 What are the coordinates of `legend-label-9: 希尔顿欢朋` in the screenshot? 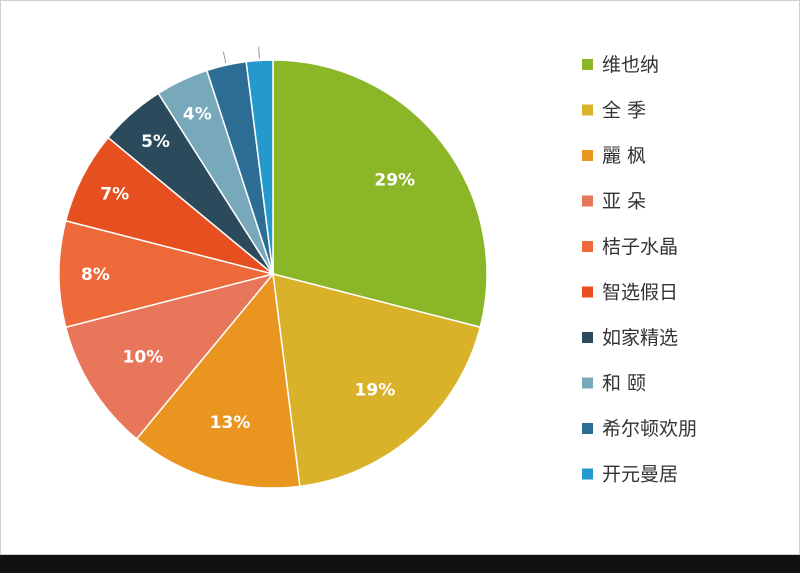 It's located at (649, 429).